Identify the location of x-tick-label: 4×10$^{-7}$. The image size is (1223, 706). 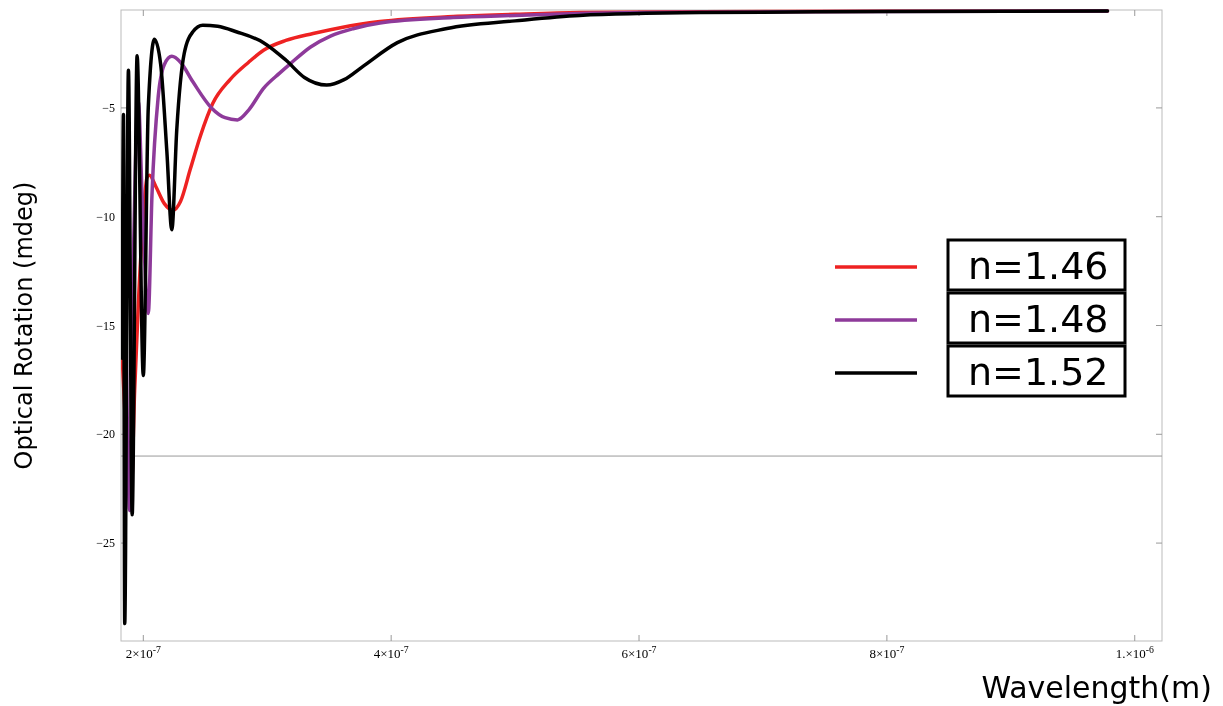
(391, 652).